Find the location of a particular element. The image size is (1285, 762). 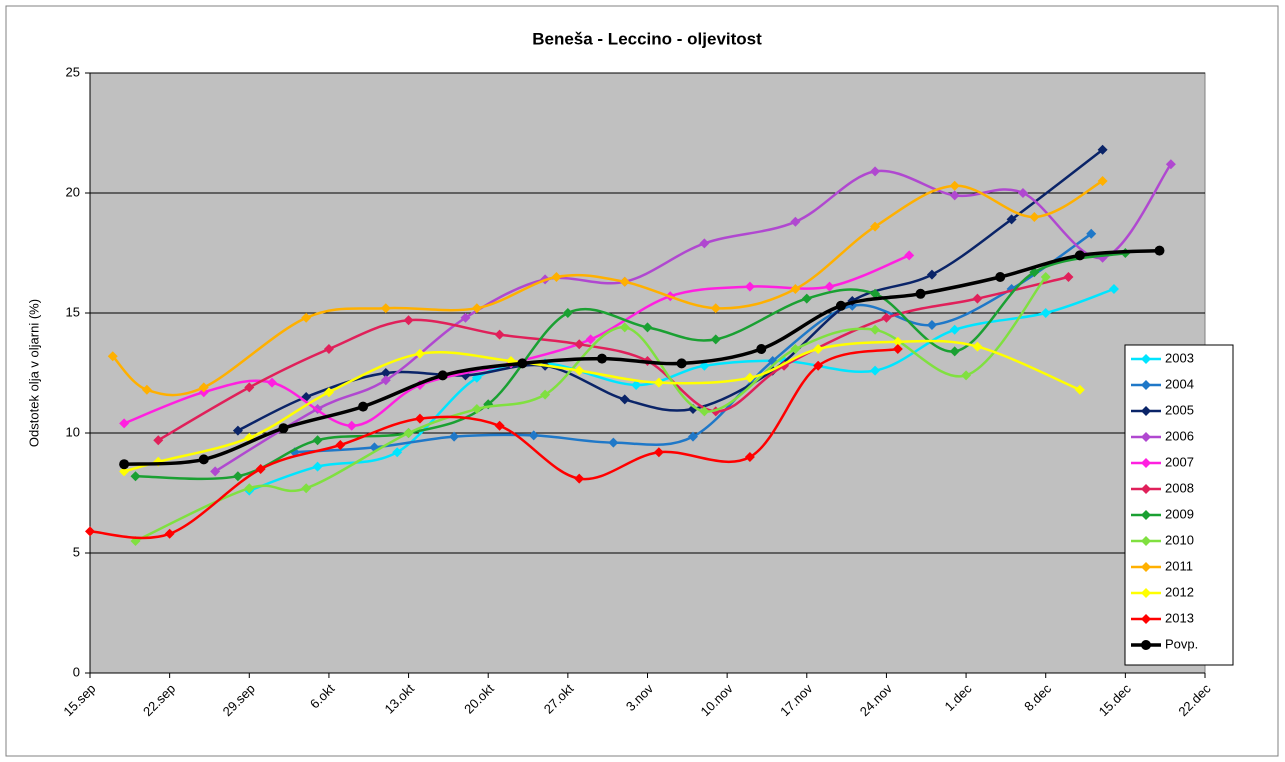

legend is located at coordinates (1179, 505).